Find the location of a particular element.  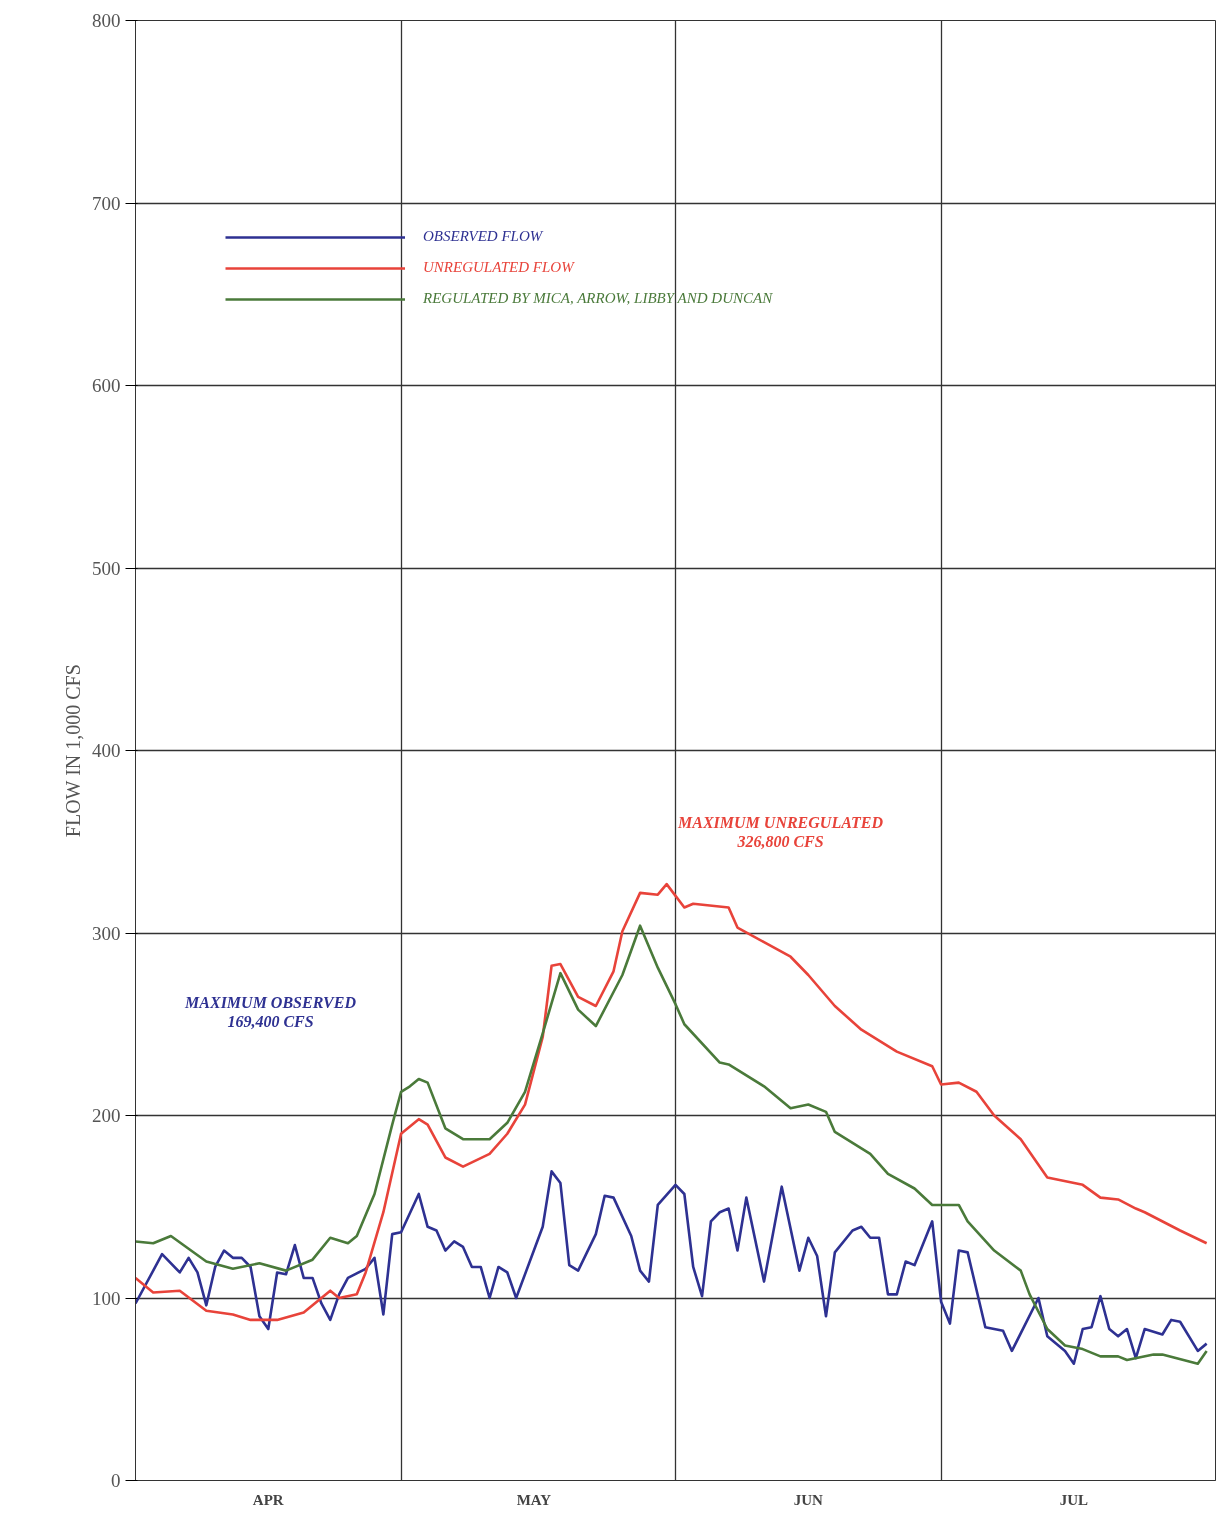

y-axis-title: FLOW IN 1,000 CFS is located at coordinates (73, 751).